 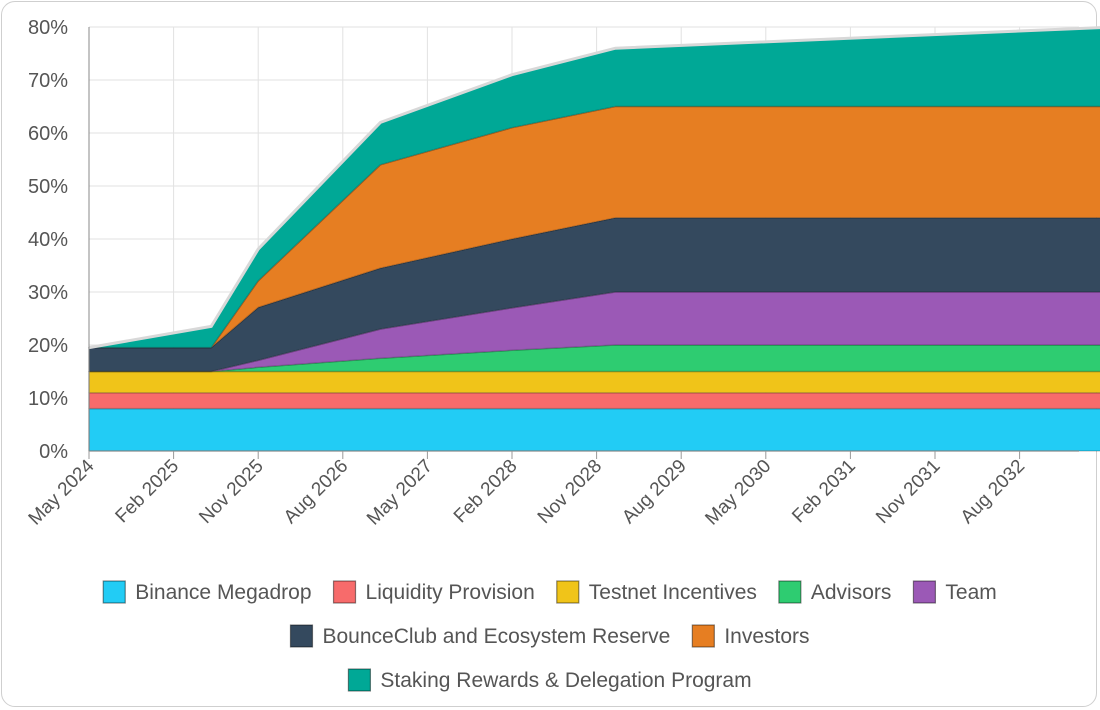 I want to click on y-tick-label: 80%, so click(x=48, y=28).